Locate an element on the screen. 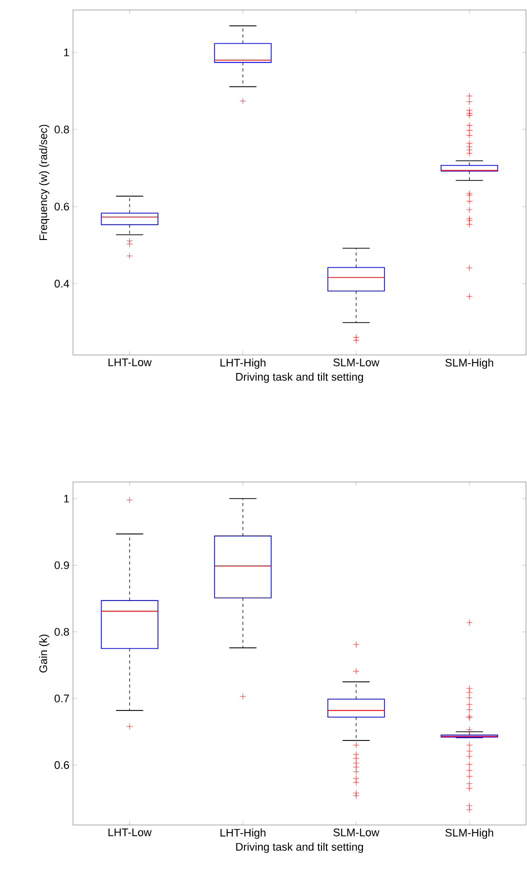 This screenshot has height=888, width=527. y-tick-label: 0.7 is located at coordinates (61, 698).